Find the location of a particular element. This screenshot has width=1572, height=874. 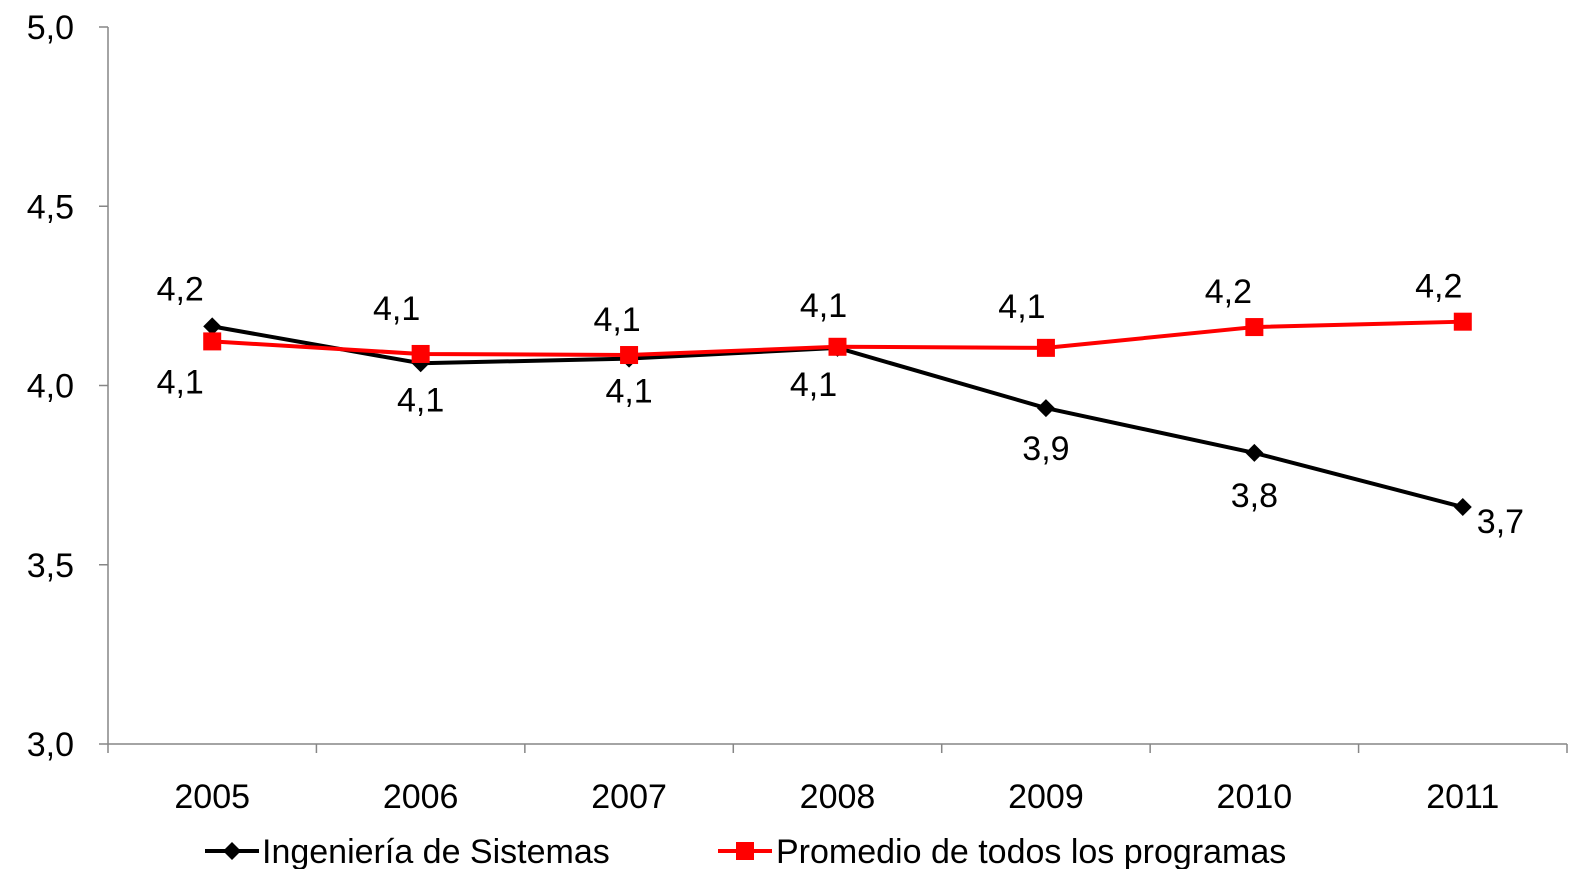

legend-label-2: Promedio de todos los programas is located at coordinates (1031, 851).